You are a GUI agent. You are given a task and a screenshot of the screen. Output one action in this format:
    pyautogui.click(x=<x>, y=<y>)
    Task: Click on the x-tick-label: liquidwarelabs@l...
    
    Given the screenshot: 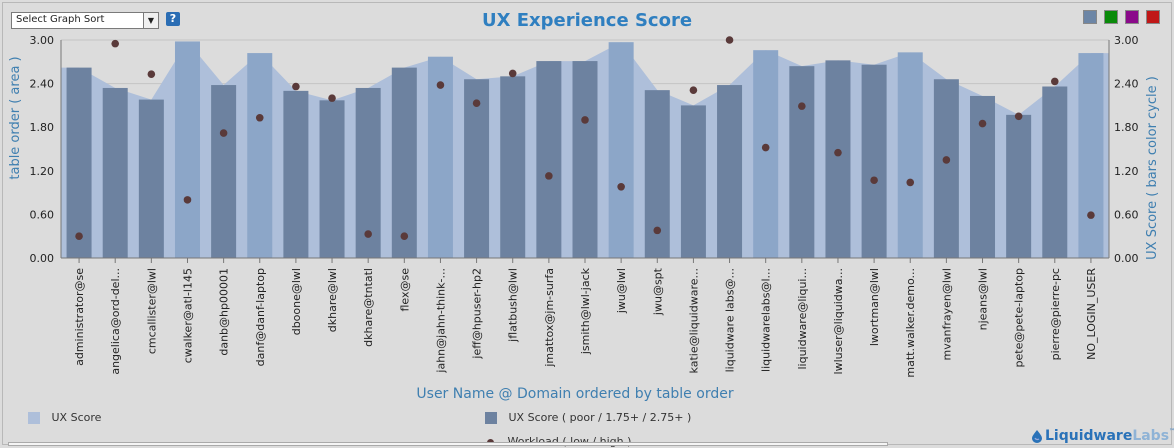 What is the action you would take?
    pyautogui.click(x=766, y=320)
    